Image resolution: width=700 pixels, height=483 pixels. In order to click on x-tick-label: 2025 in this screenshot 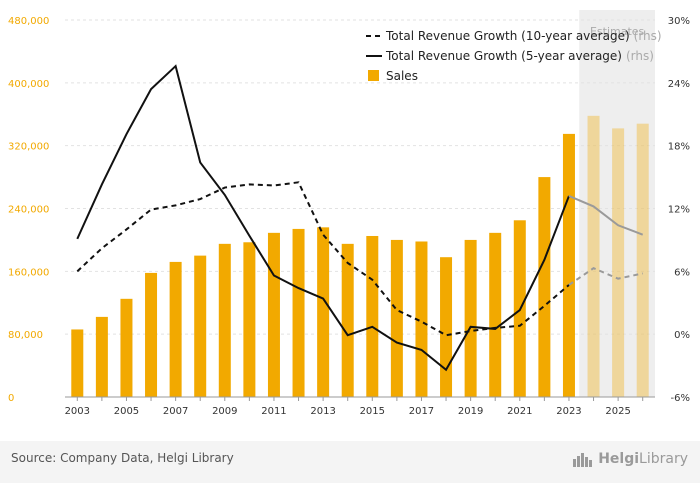, I will do `click(617, 411)`.